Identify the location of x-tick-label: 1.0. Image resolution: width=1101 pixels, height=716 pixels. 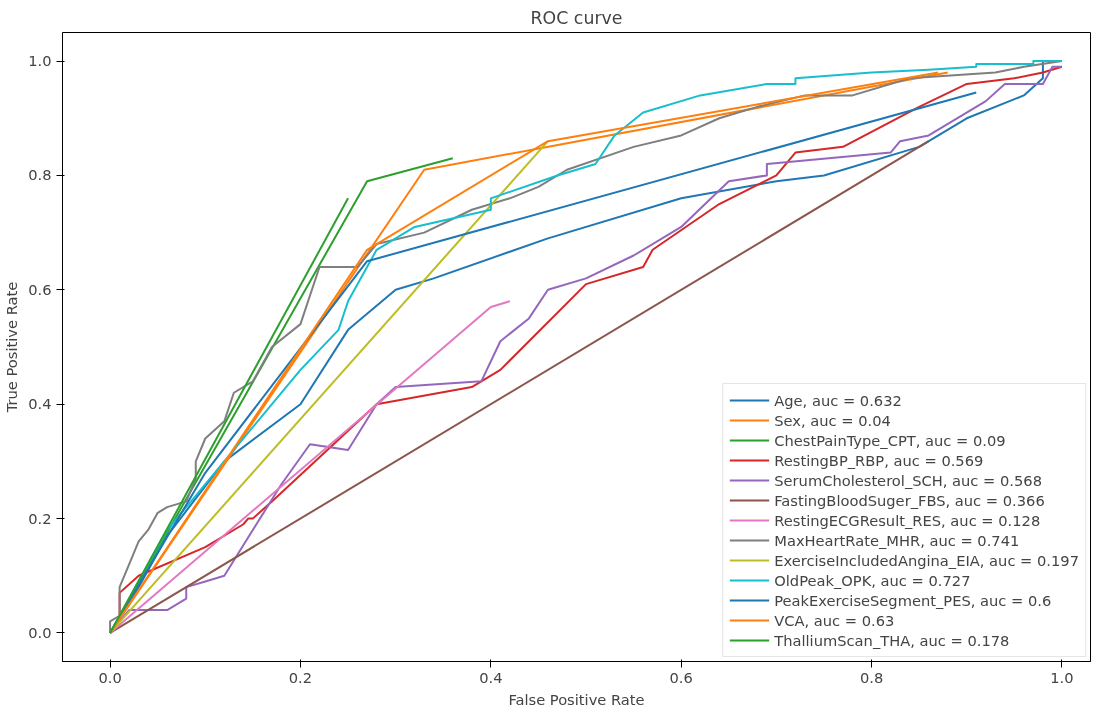
(1062, 677).